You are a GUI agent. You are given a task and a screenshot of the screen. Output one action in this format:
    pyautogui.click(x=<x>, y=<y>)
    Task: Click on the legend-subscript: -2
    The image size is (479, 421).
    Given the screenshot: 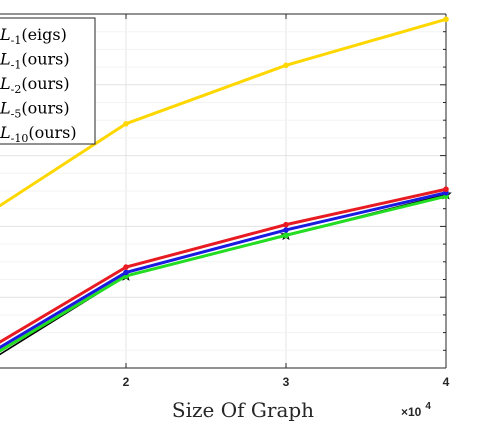 What is the action you would take?
    pyautogui.click(x=16, y=89)
    